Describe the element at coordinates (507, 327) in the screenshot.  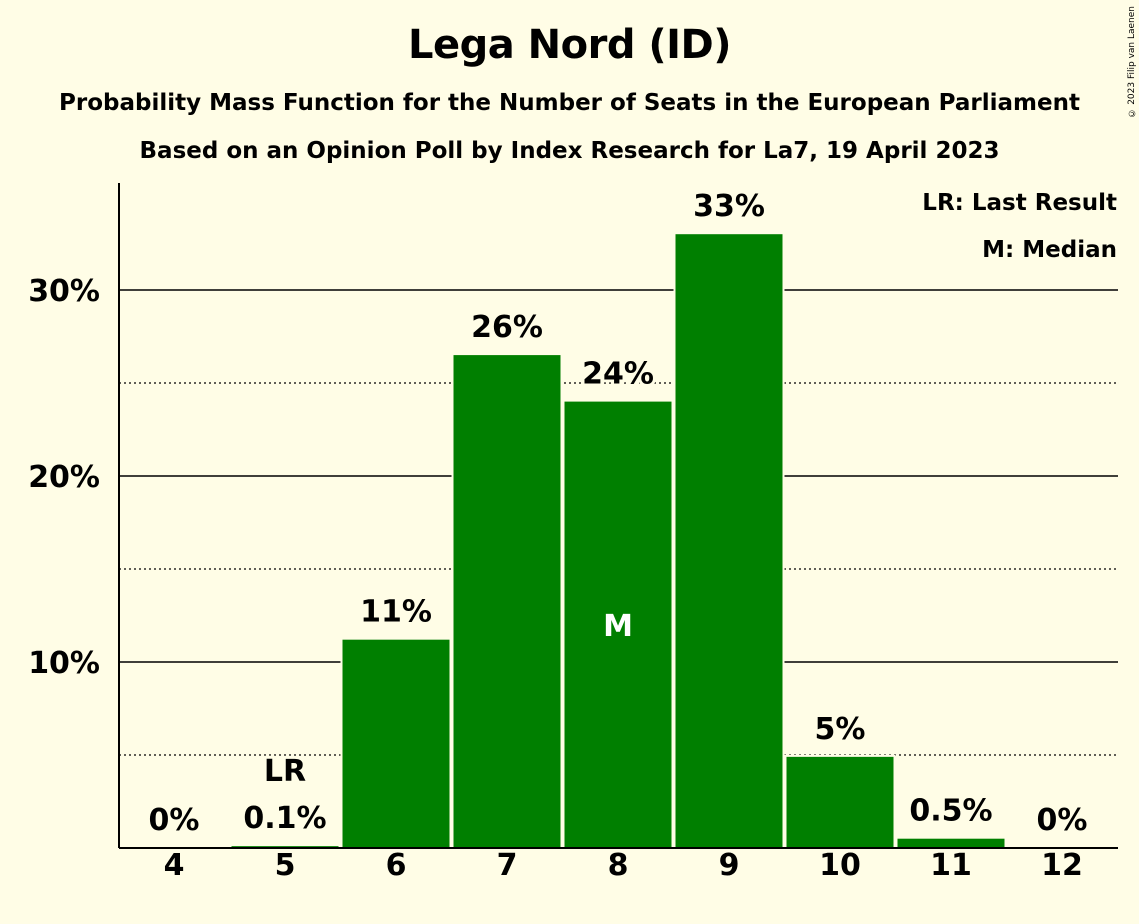
I see `data-label: 26%` at that location.